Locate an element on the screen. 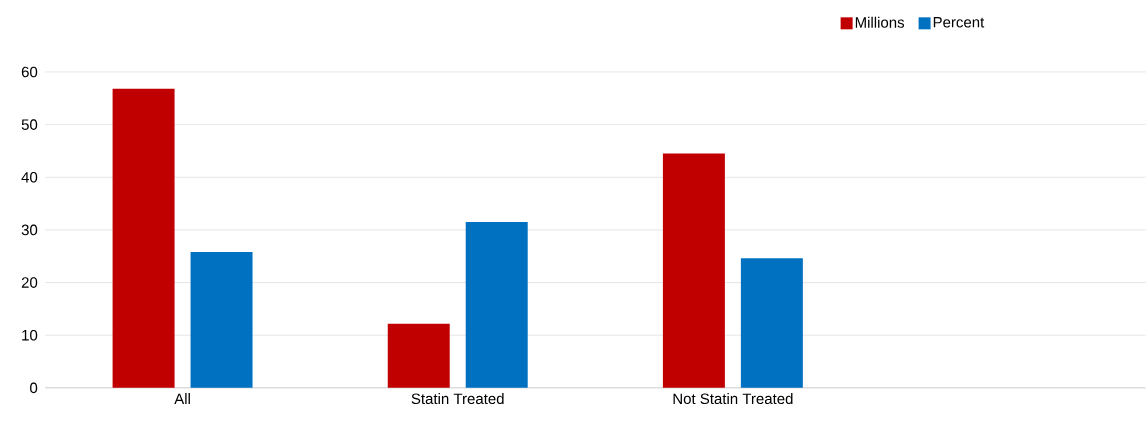  y-tick-label: 50 is located at coordinates (29, 124).